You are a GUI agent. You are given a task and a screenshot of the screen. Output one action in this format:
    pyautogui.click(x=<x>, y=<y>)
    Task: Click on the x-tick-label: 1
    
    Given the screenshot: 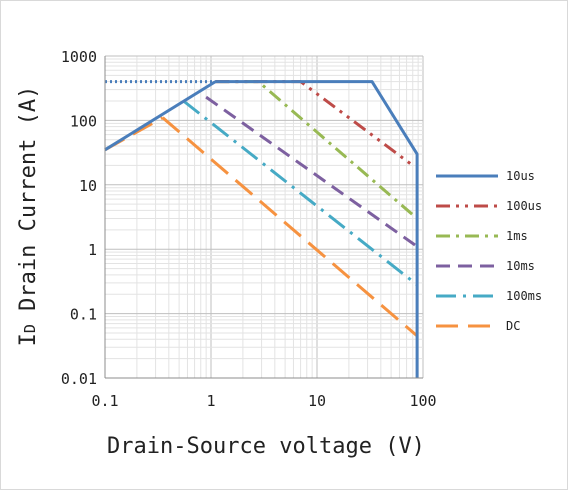 What is the action you would take?
    pyautogui.click(x=210, y=401)
    